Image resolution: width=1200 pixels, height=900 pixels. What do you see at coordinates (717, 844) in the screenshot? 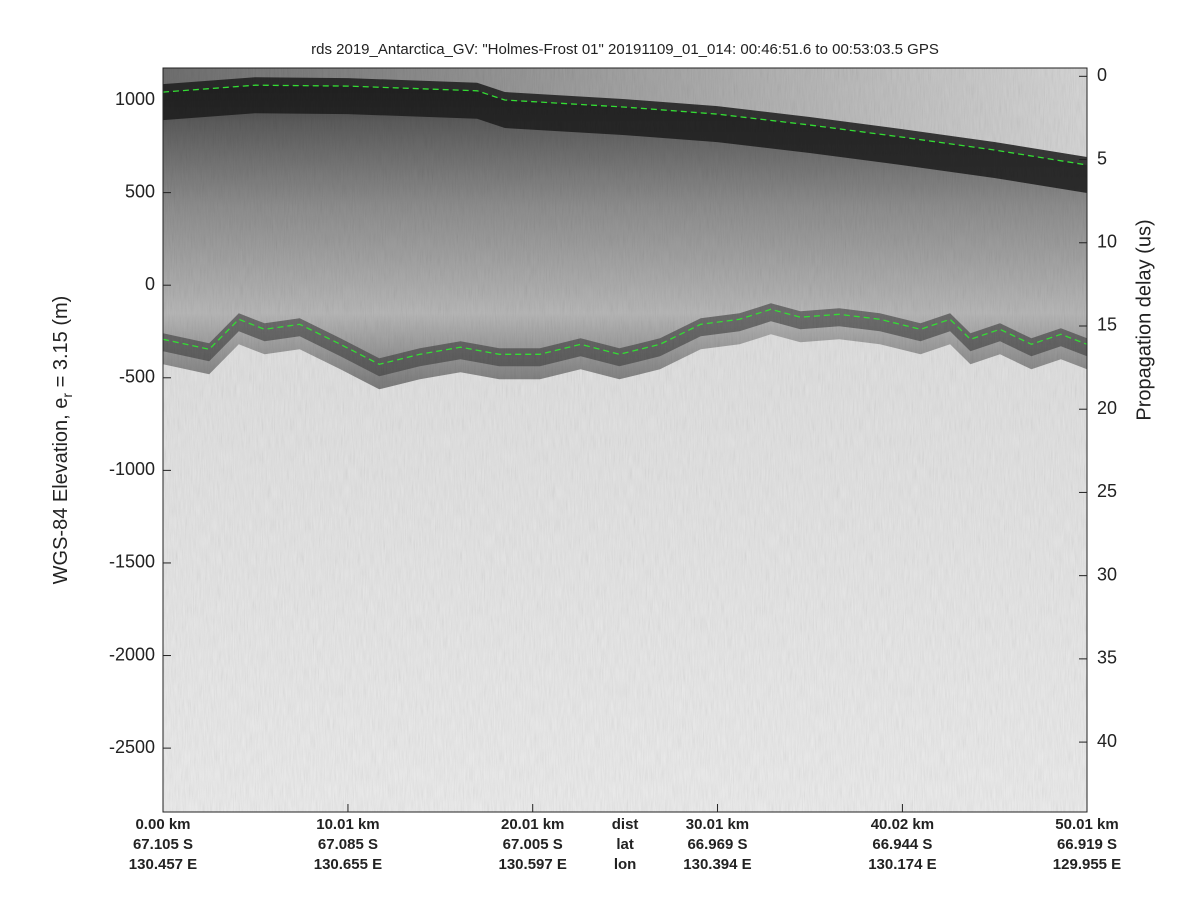
I see `x-tick-lat: 66.969 S` at bounding box center [717, 844].